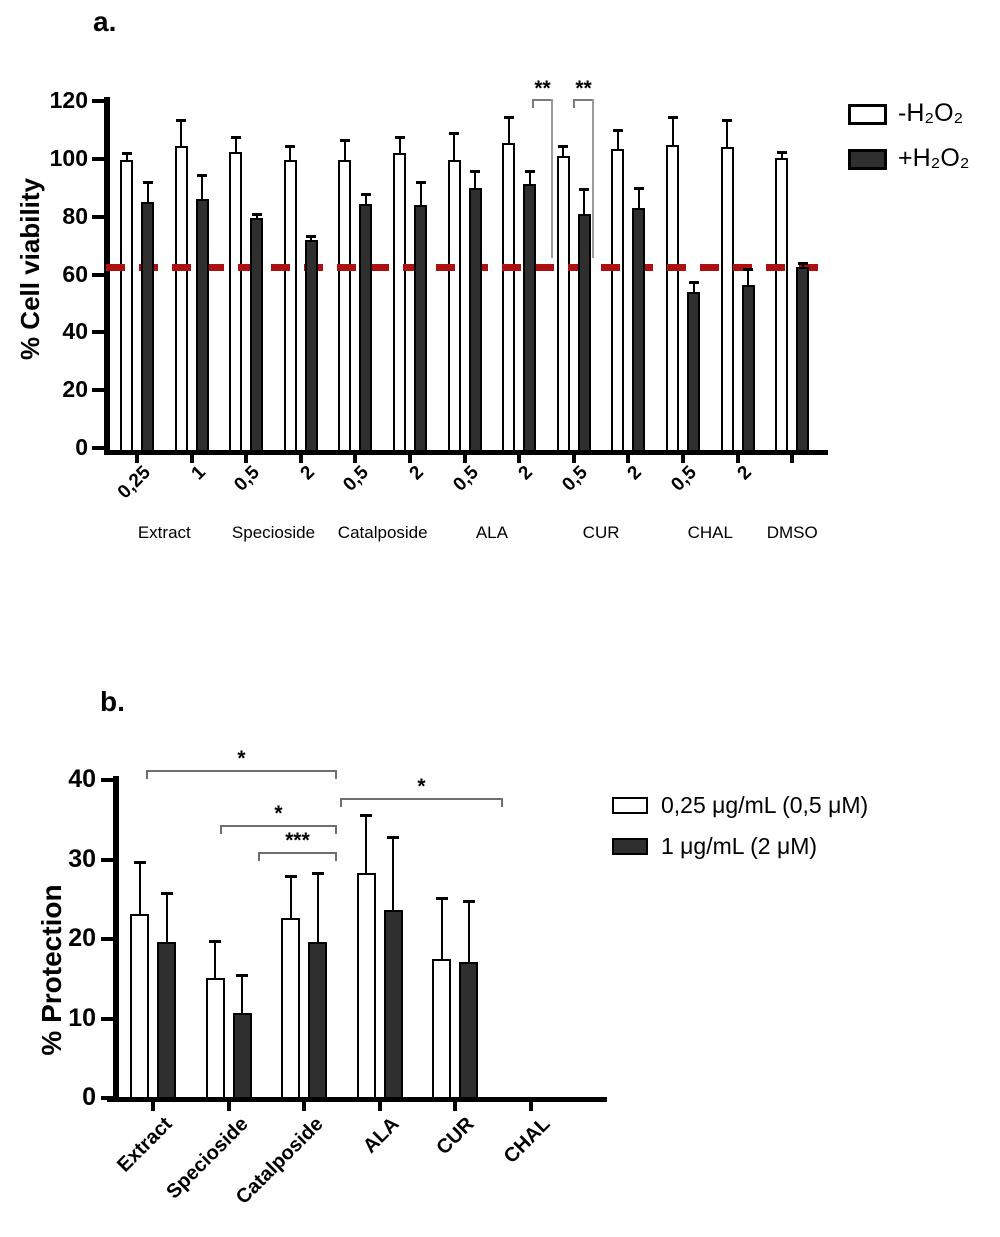 The height and width of the screenshot is (1237, 1000). What do you see at coordinates (792, 532) in the screenshot?
I see `group-label: DMSO` at bounding box center [792, 532].